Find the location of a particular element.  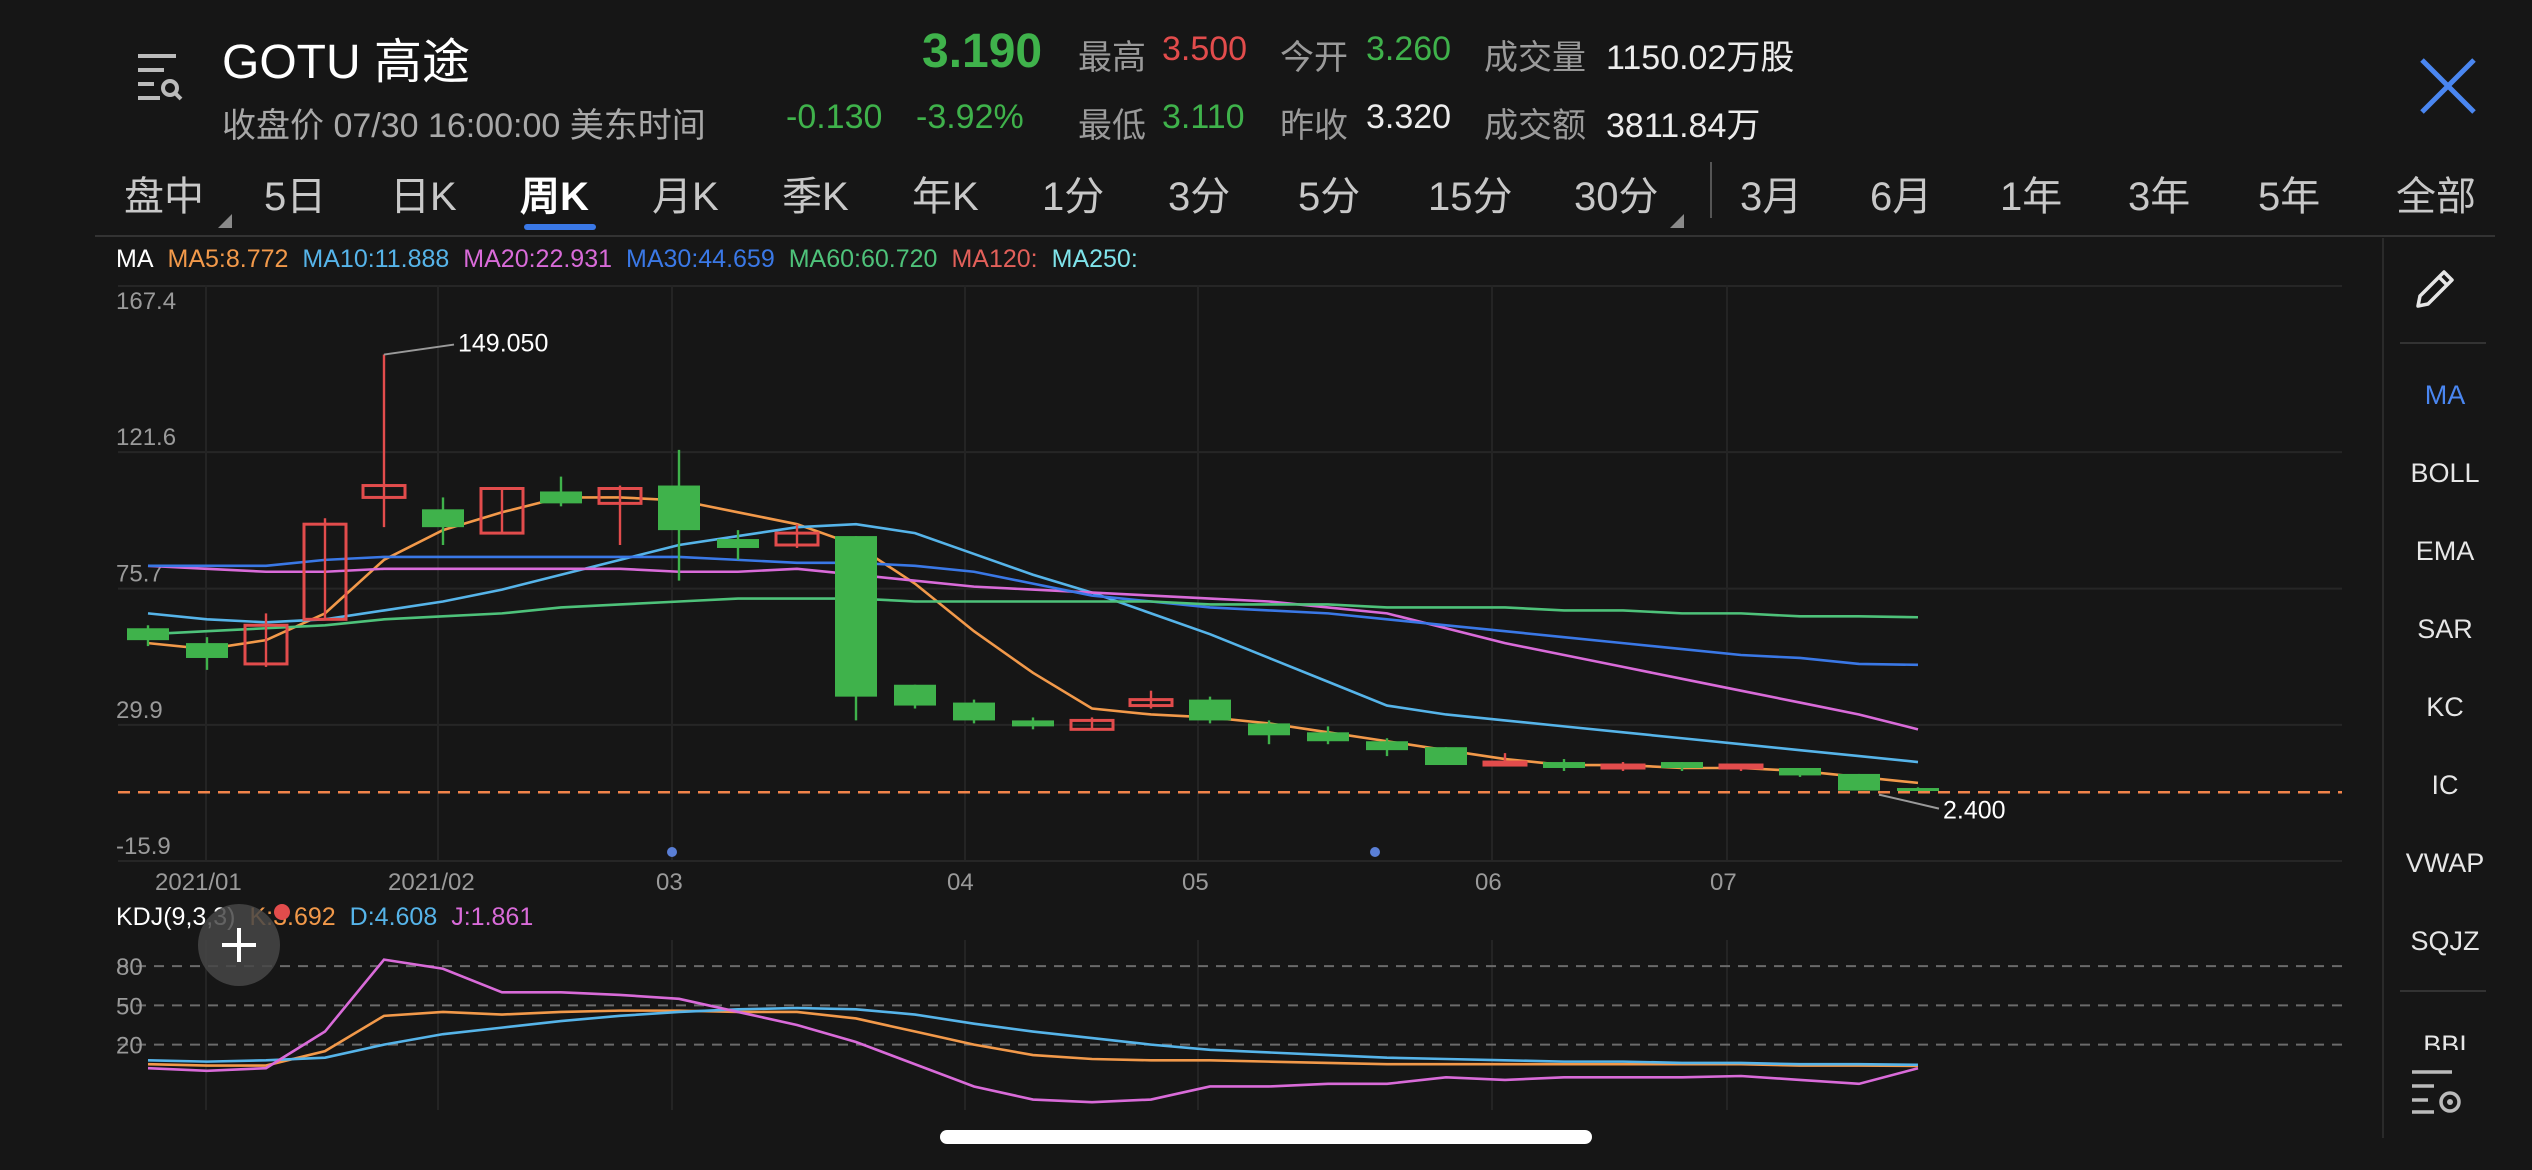

ma5-legend: MA5:8.772 is located at coordinates (228, 259).